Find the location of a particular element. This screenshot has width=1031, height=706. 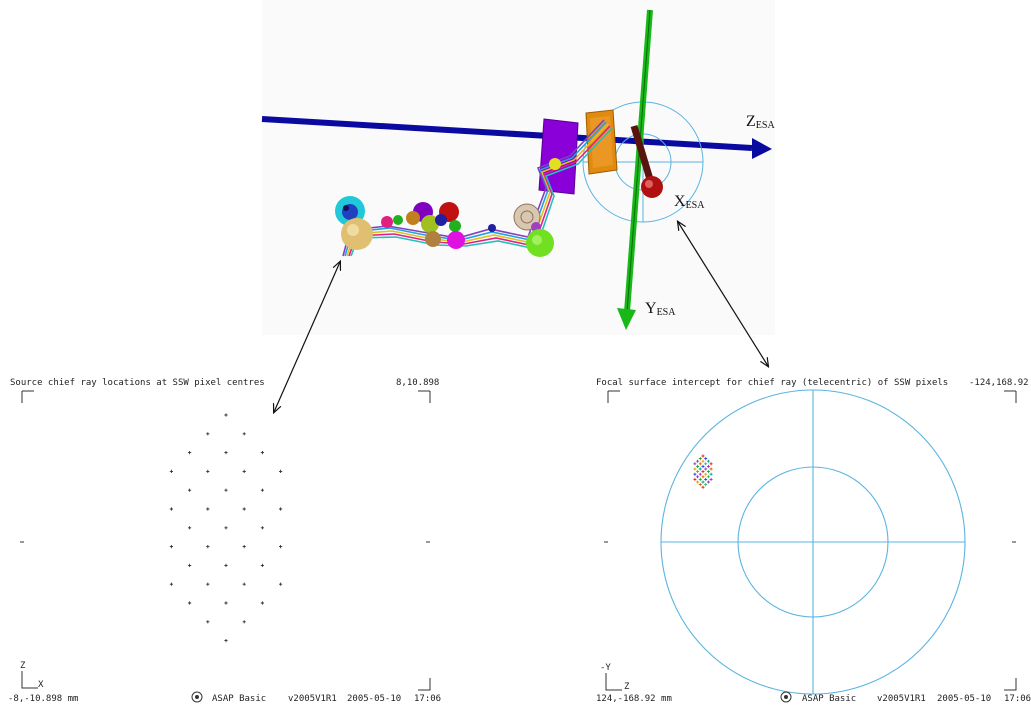

left-axis-v-label: Z is located at coordinates (23, 666).